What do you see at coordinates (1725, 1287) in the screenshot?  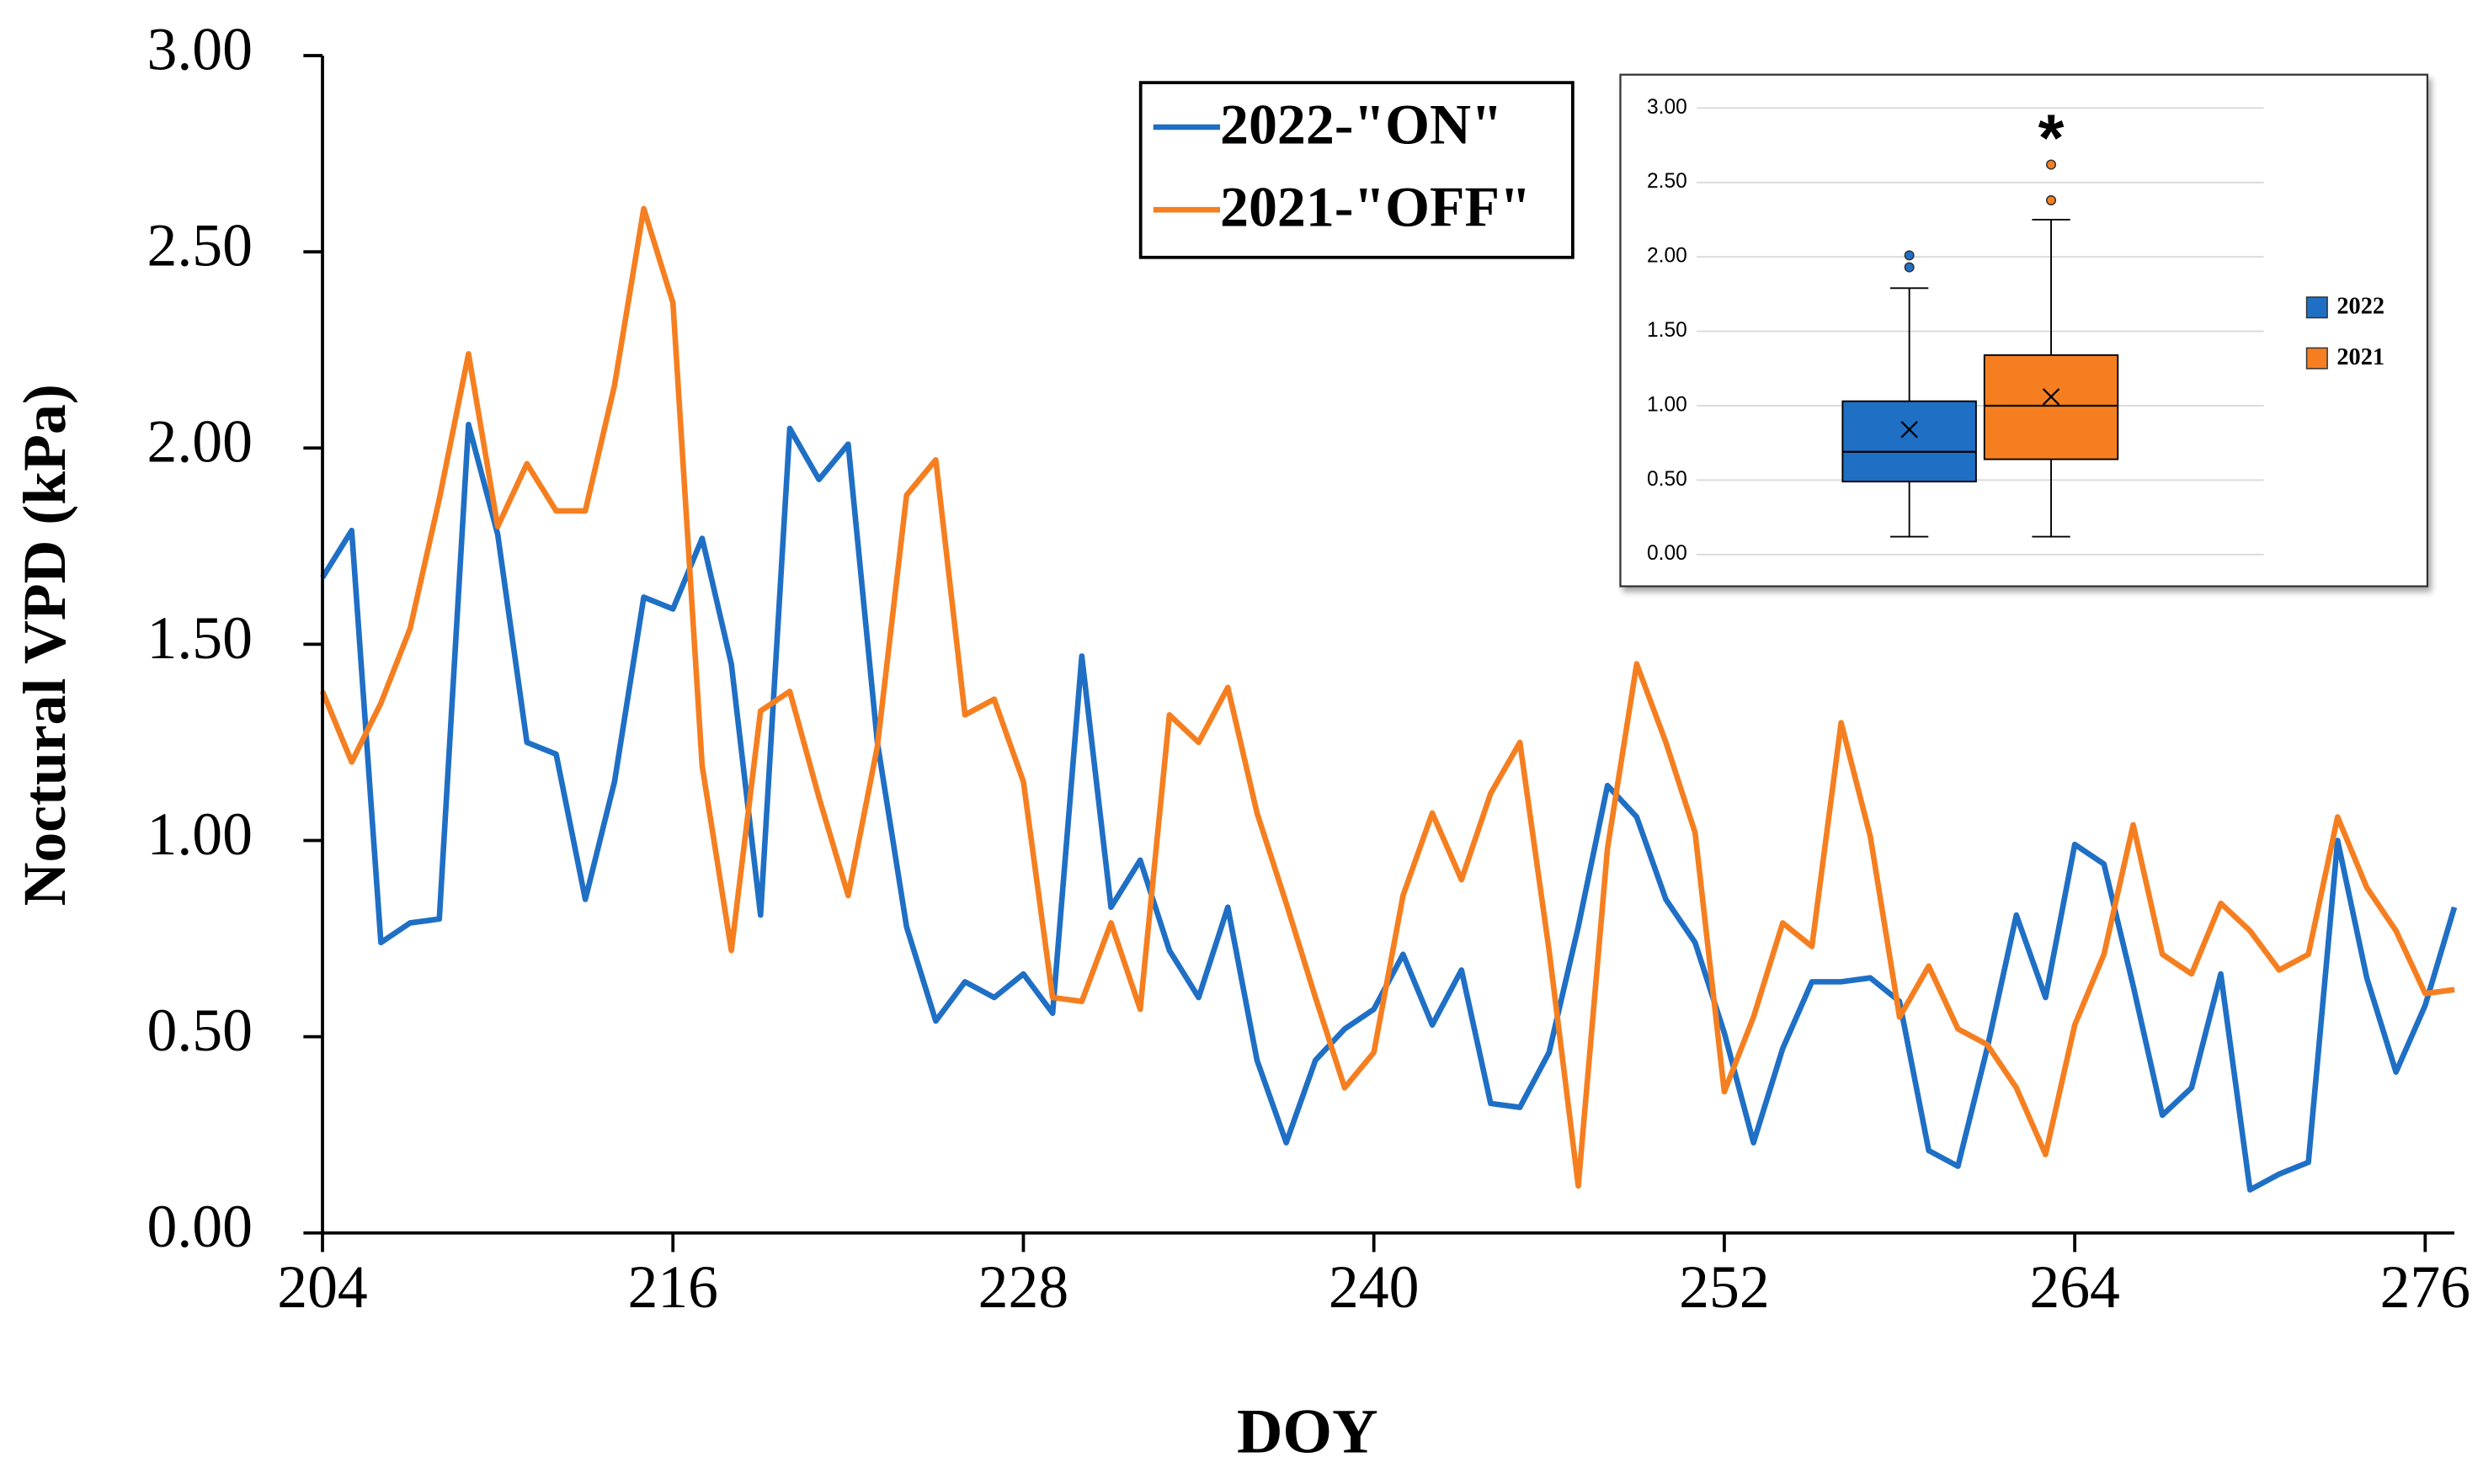 I see `x-tick-label: 252` at bounding box center [1725, 1287].